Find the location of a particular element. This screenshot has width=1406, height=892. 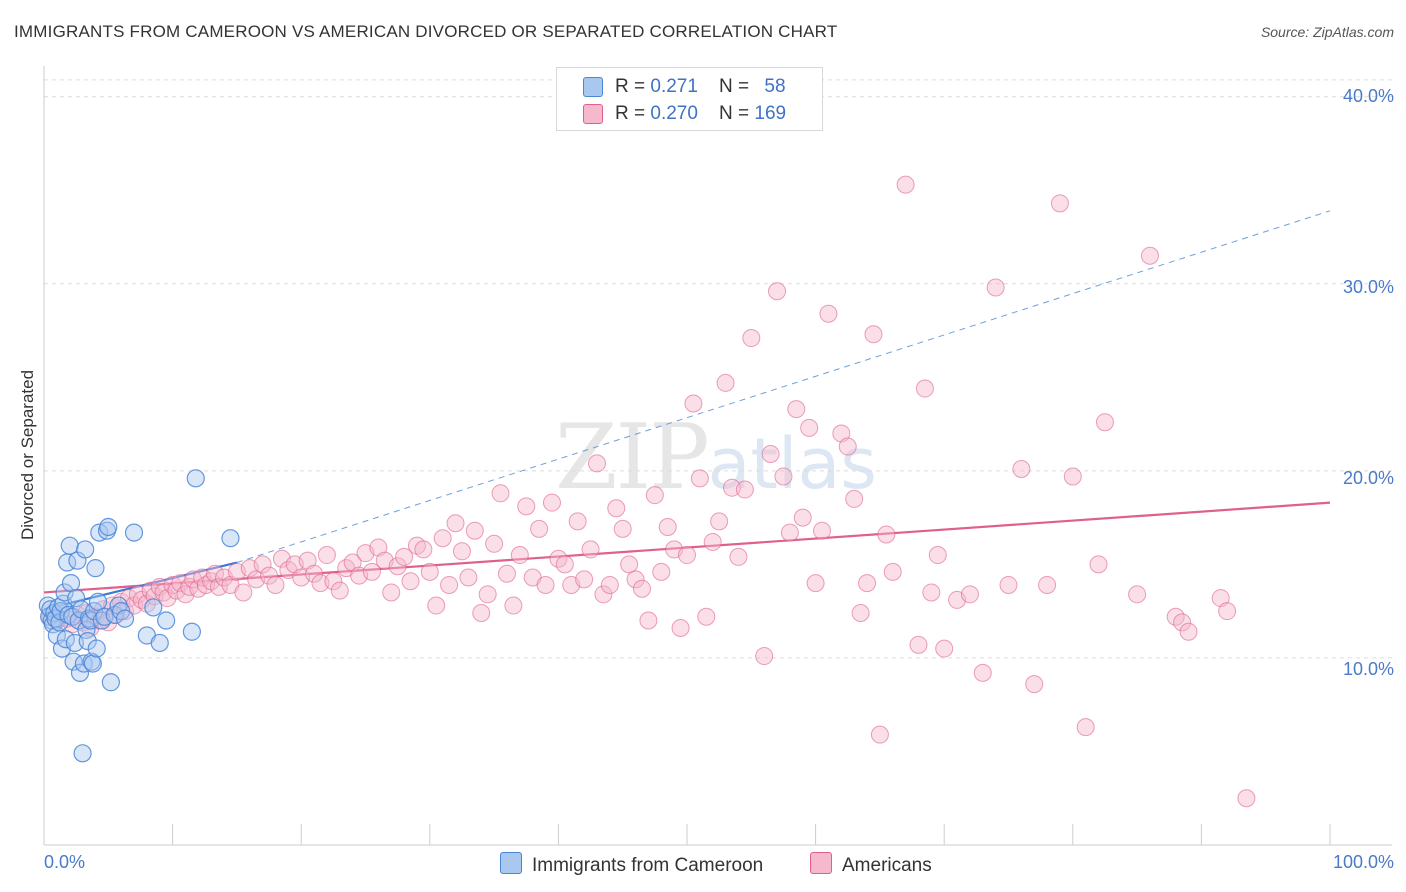

n-label: N = is located at coordinates (737, 113).